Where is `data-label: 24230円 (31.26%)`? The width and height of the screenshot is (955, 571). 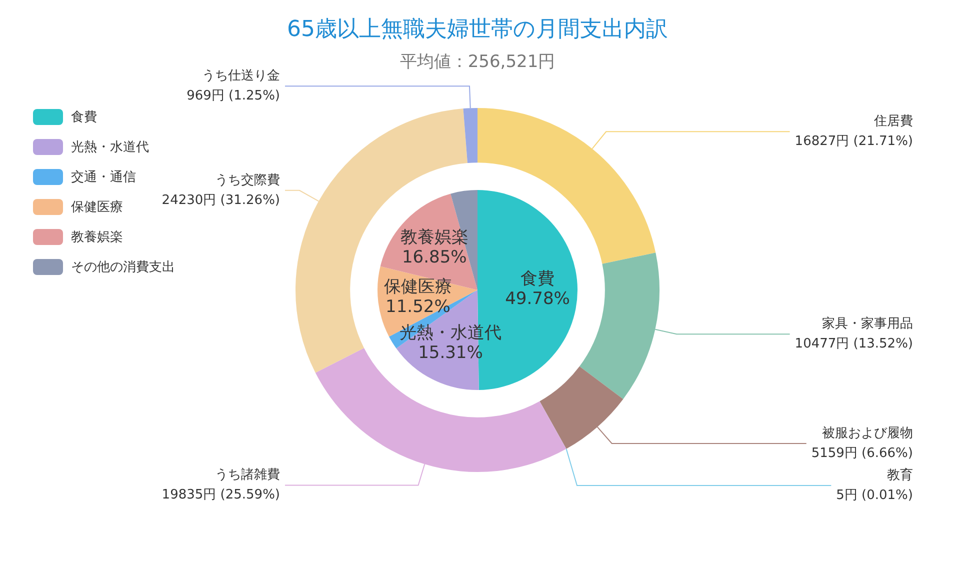 data-label: 24230円 (31.26%) is located at coordinates (221, 200).